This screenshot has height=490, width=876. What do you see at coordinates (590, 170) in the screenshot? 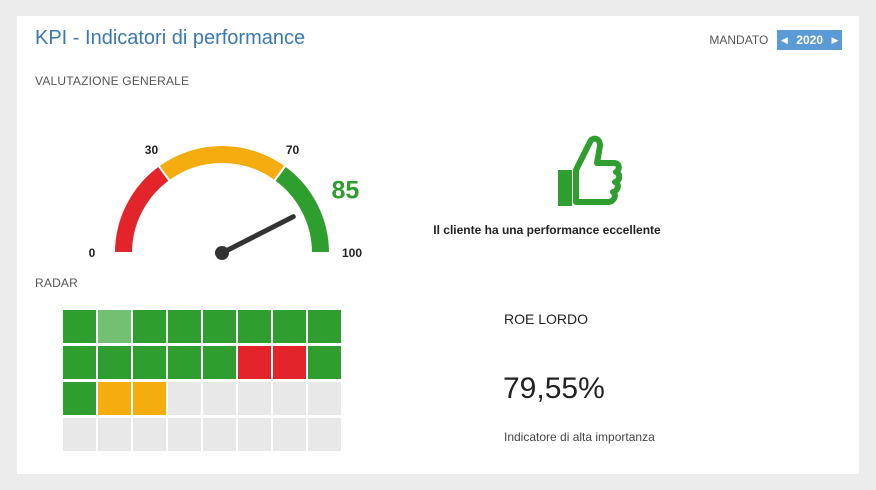
I see `thumbs-up-icon` at bounding box center [590, 170].